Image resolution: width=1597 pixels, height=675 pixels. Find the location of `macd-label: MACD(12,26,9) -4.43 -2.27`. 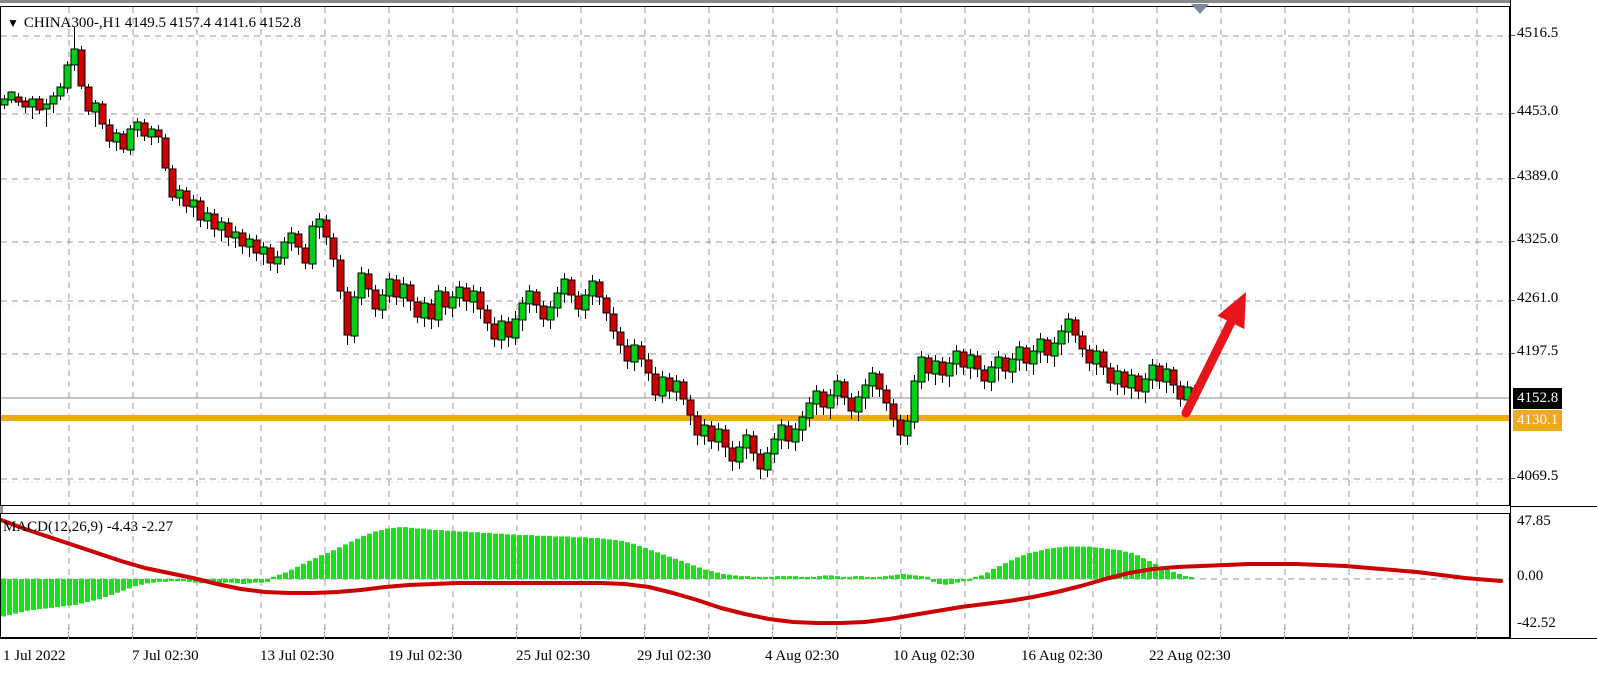

macd-label: MACD(12,26,9) -4.43 -2.27 is located at coordinates (88, 527).